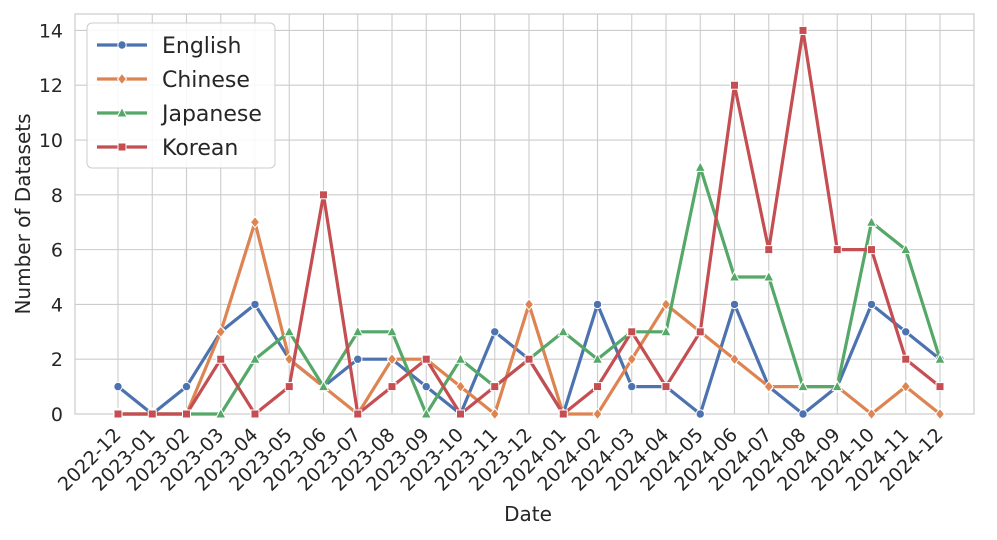 The height and width of the screenshot is (540, 997). I want to click on legend-marker-korean, so click(122, 147).